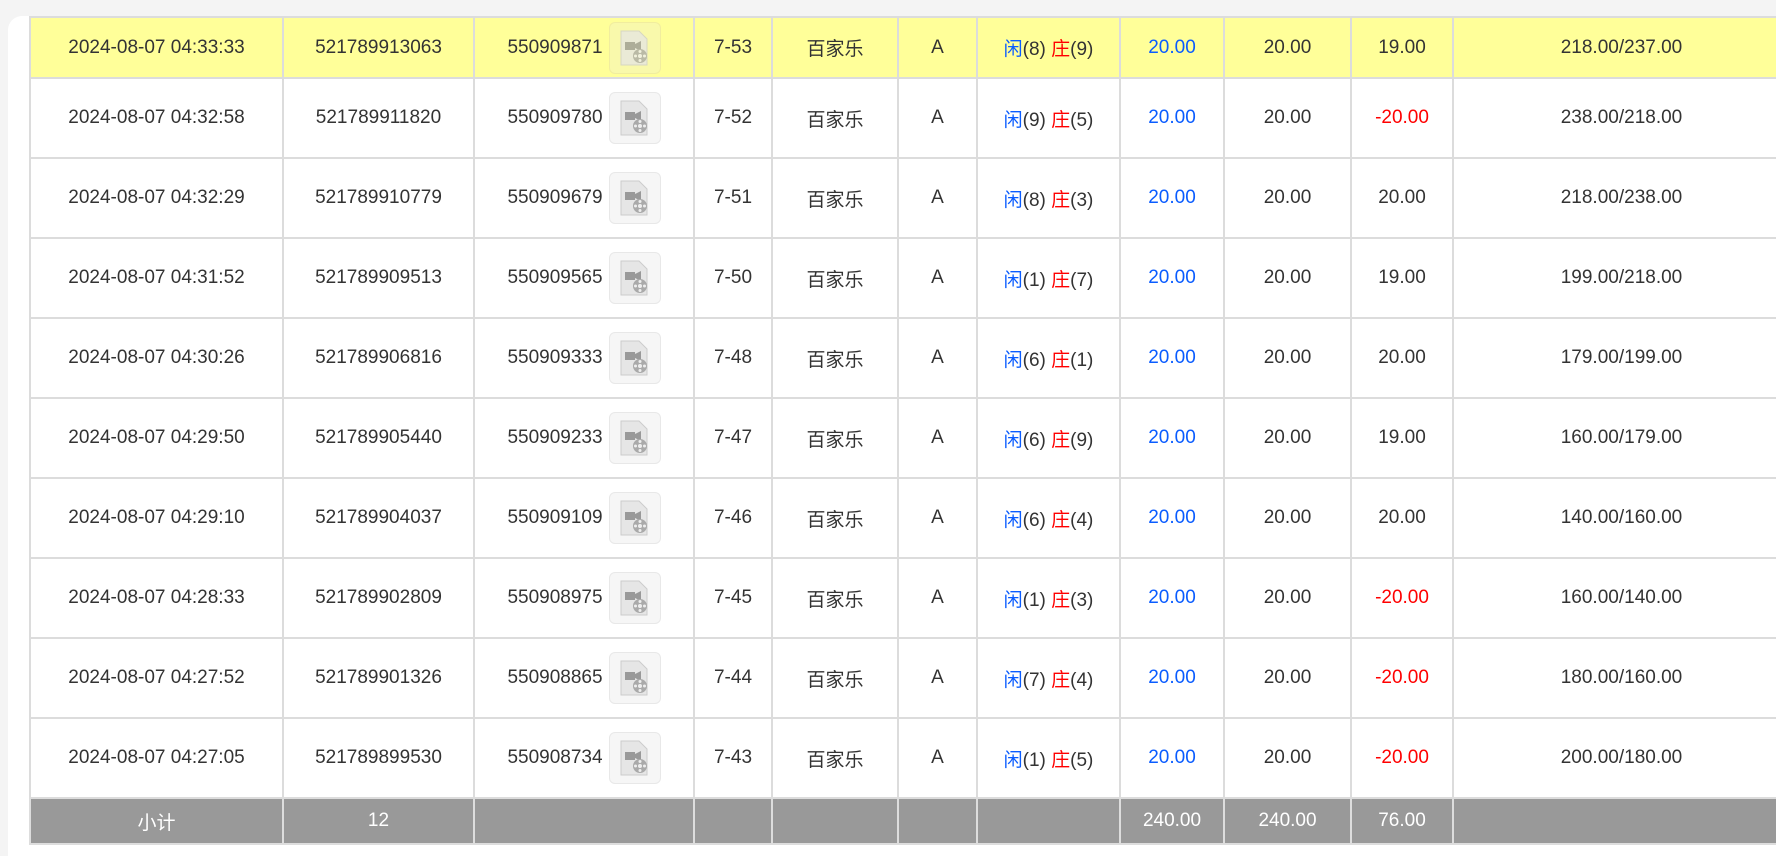 This screenshot has width=1776, height=856. Describe the element at coordinates (156, 678) in the screenshot. I see `bet-time: 2024-08-07 04:27:52` at that location.